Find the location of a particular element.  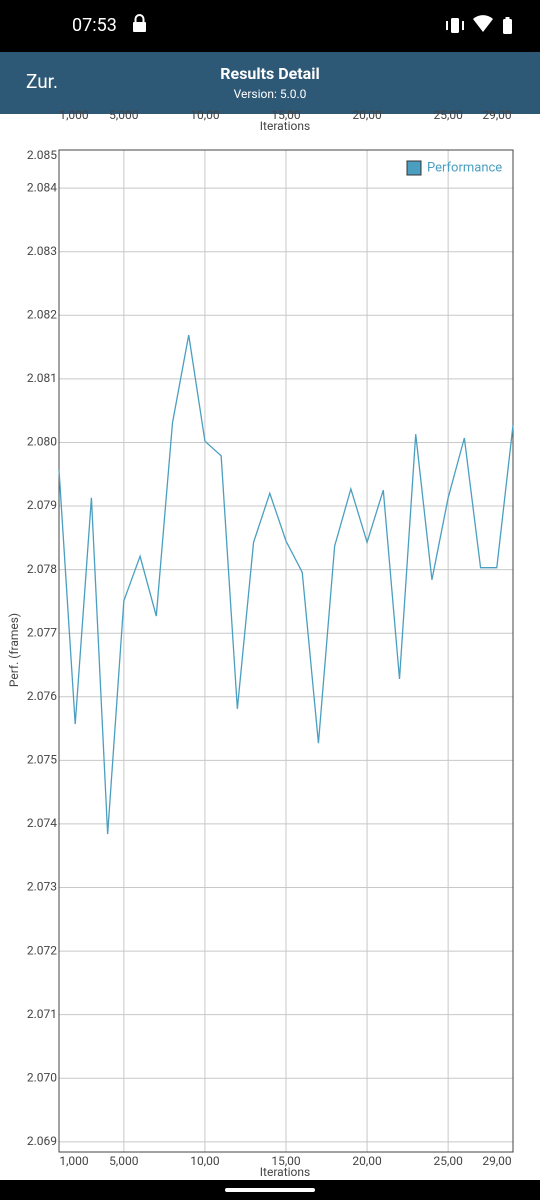

y-tick-label: 2.072 is located at coordinates (42, 950).